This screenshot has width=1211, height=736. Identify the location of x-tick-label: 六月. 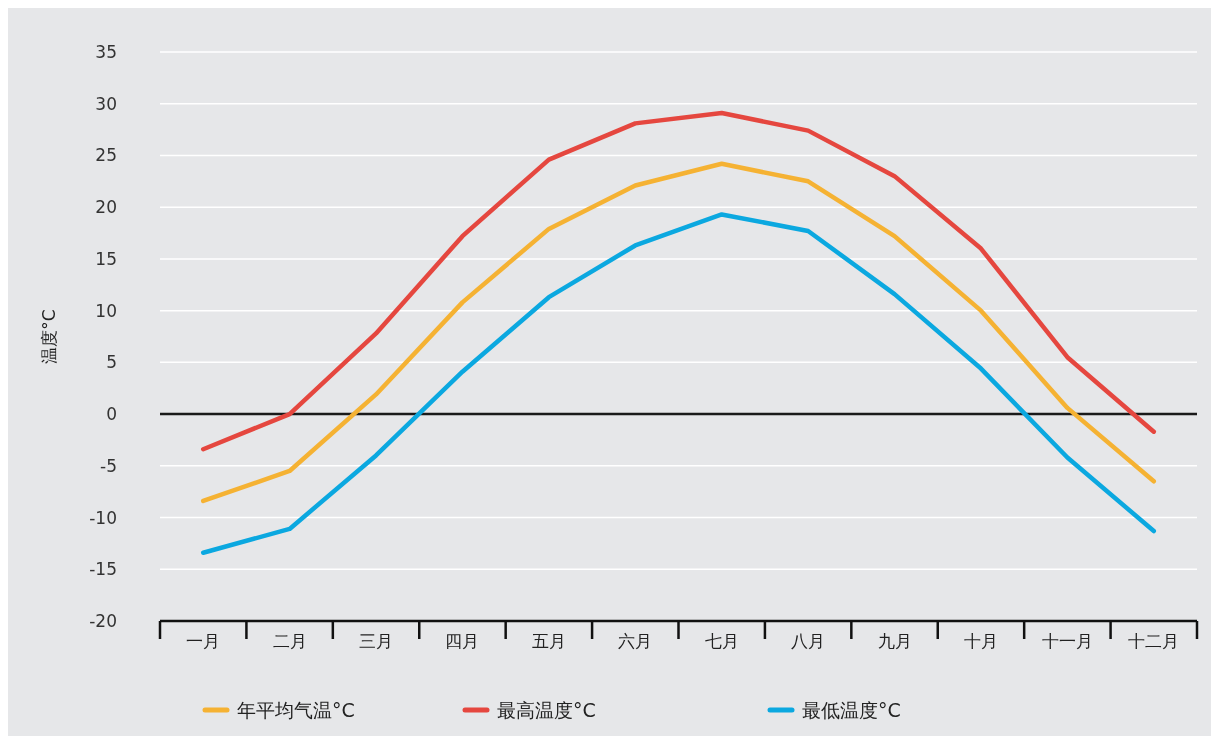
(635, 641).